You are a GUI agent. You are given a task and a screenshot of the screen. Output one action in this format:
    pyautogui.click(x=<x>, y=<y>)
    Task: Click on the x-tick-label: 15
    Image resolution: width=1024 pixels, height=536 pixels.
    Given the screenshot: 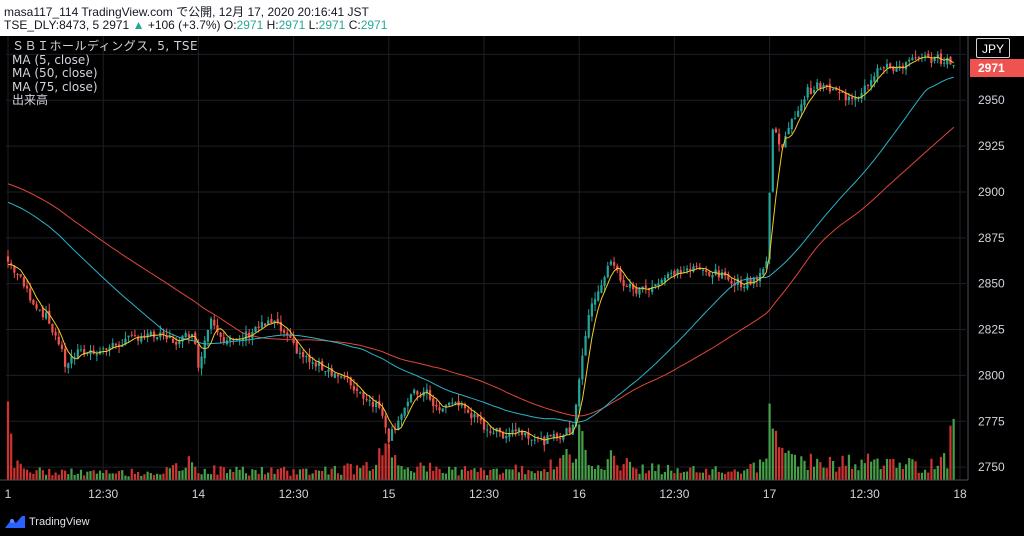 What is the action you would take?
    pyautogui.click(x=389, y=494)
    